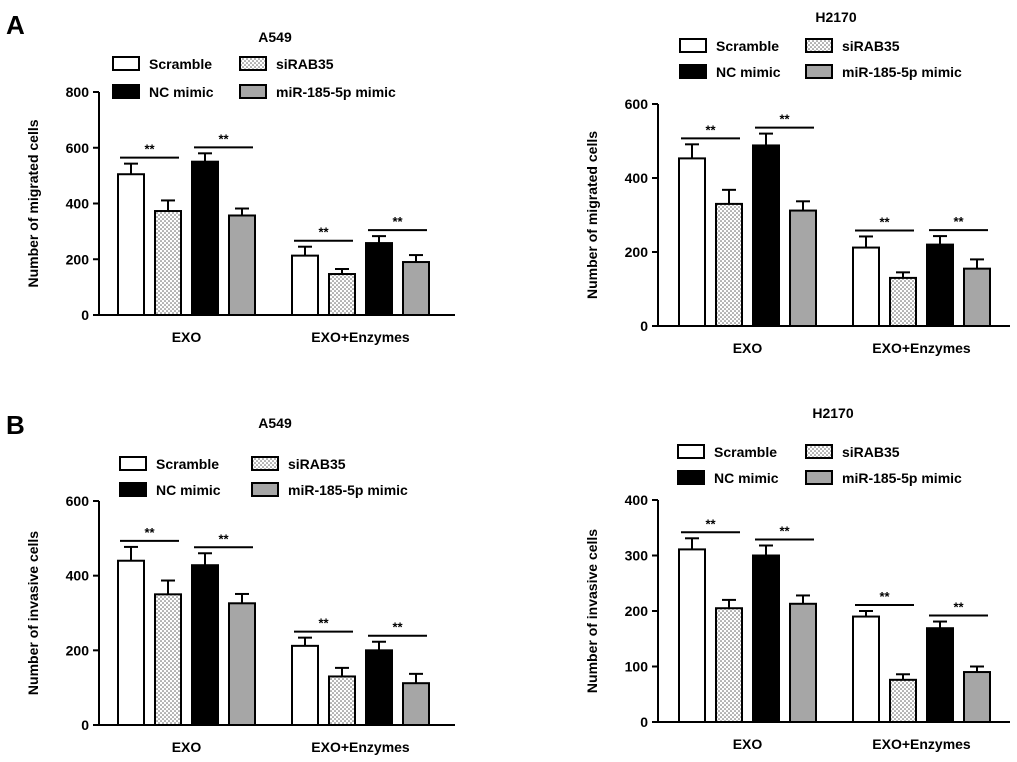 Image resolution: width=1017 pixels, height=762 pixels. What do you see at coordinates (78, 92) in the screenshot?
I see `y-tick-label: 800` at bounding box center [78, 92].